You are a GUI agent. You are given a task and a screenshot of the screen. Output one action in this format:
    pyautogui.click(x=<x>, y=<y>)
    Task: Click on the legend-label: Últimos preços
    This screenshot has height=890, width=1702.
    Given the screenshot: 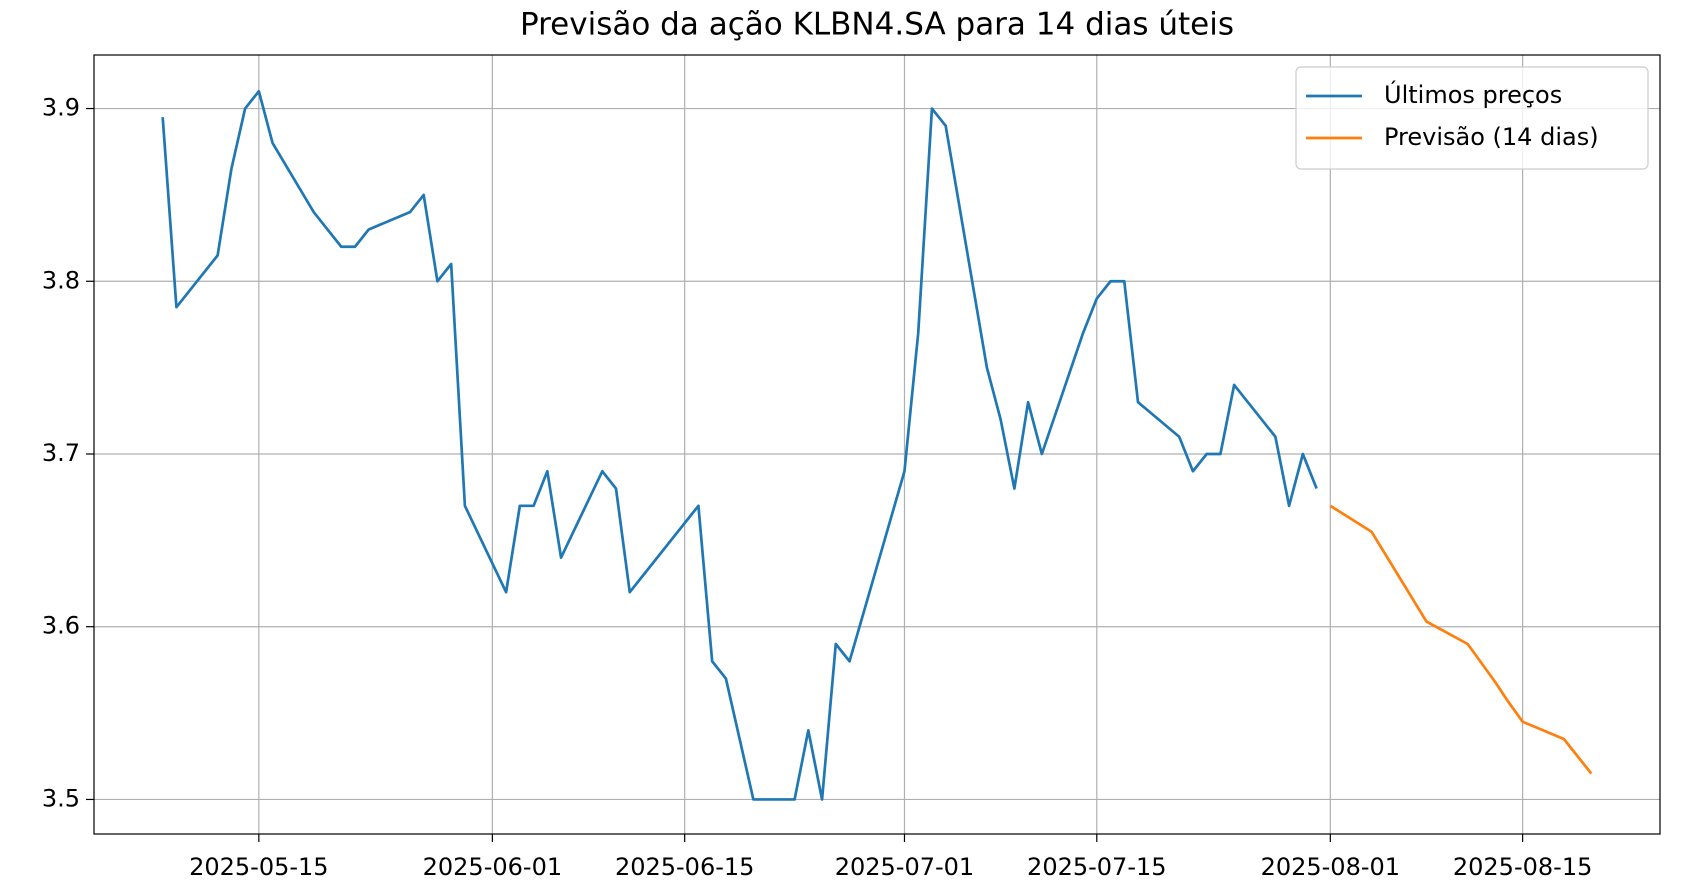 What is the action you would take?
    pyautogui.click(x=1473, y=94)
    